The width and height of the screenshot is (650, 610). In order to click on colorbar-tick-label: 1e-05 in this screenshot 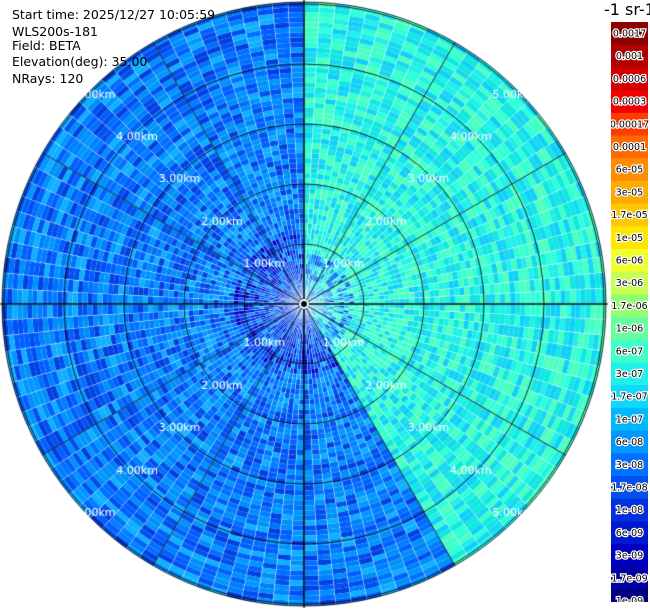, I will do `click(629, 238)`.